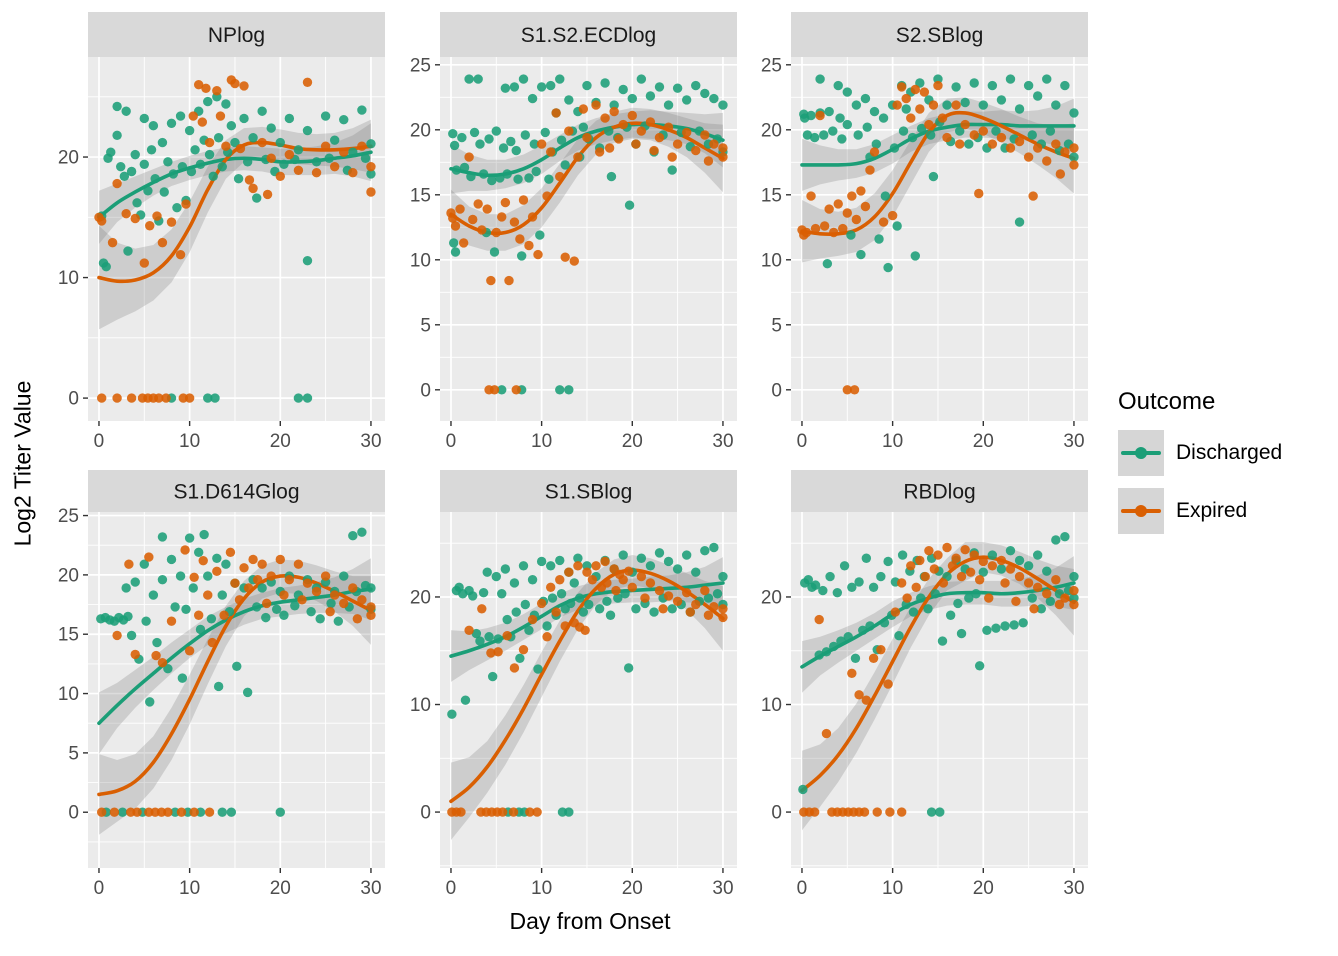  What do you see at coordinates (68, 278) in the screenshot?
I see `y-tick-label: 10` at bounding box center [68, 278].